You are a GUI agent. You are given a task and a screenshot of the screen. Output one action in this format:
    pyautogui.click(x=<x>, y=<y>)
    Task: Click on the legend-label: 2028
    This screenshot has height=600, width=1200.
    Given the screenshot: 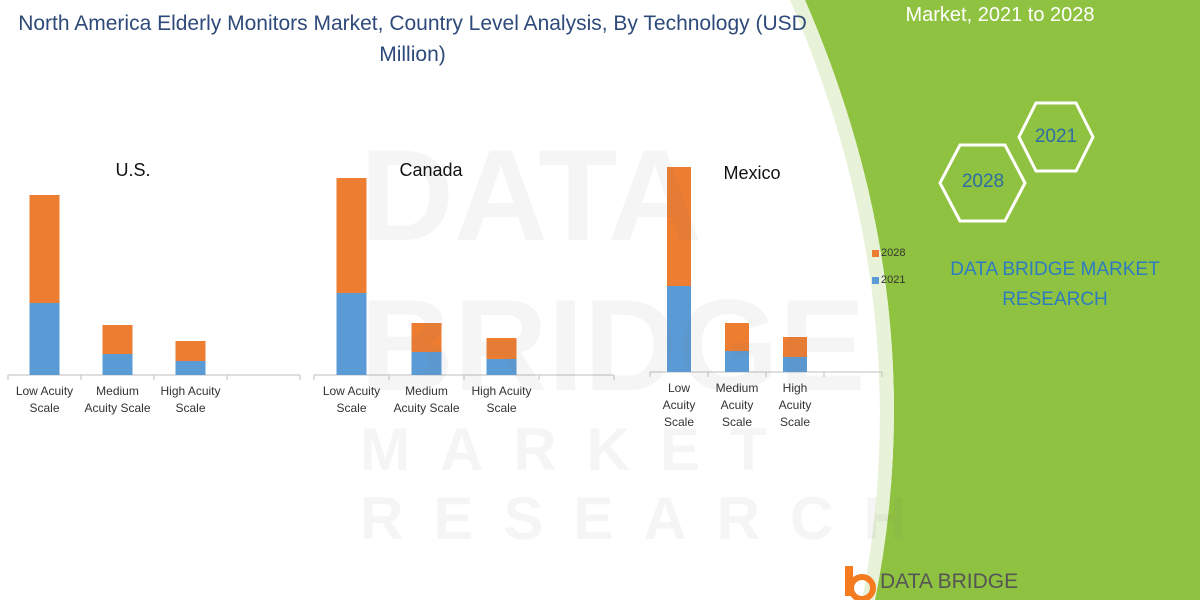 What is the action you would take?
    pyautogui.click(x=893, y=253)
    